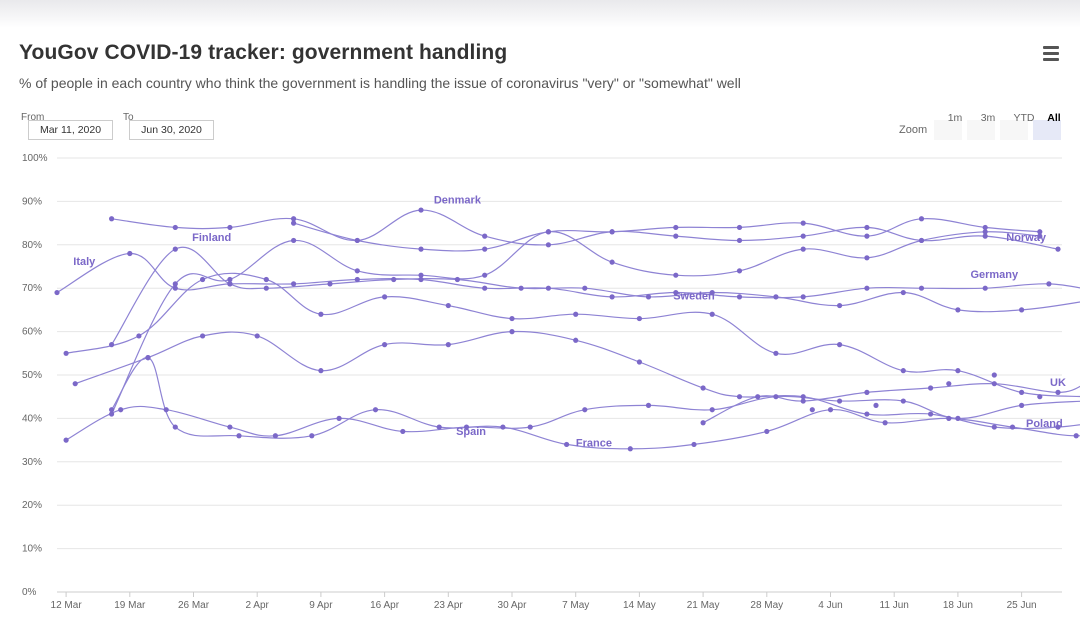 The image size is (1080, 624). Describe the element at coordinates (458, 201) in the screenshot. I see `series-label-denmark: Denmark` at that location.